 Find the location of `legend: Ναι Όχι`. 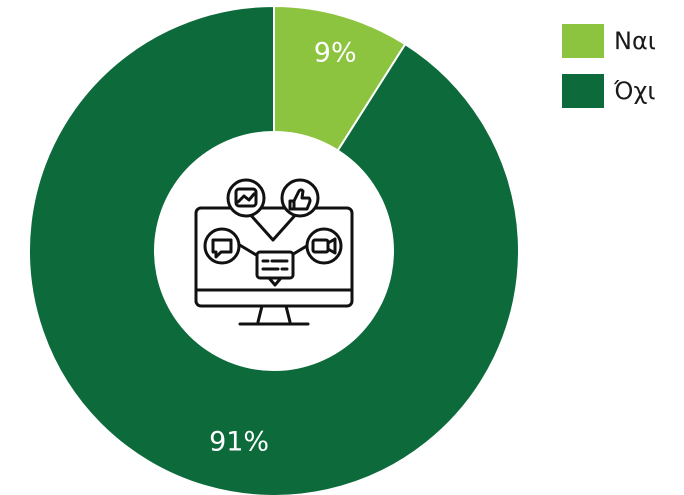

legend: Ναι Όχι is located at coordinates (609, 66).